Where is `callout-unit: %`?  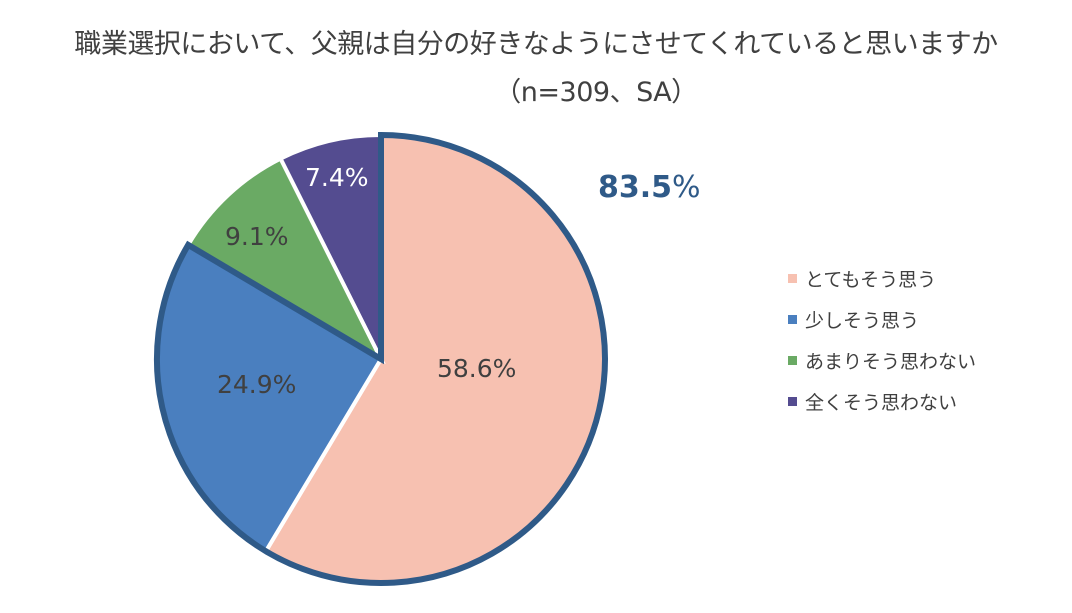
callout-unit: % is located at coordinates (686, 187).